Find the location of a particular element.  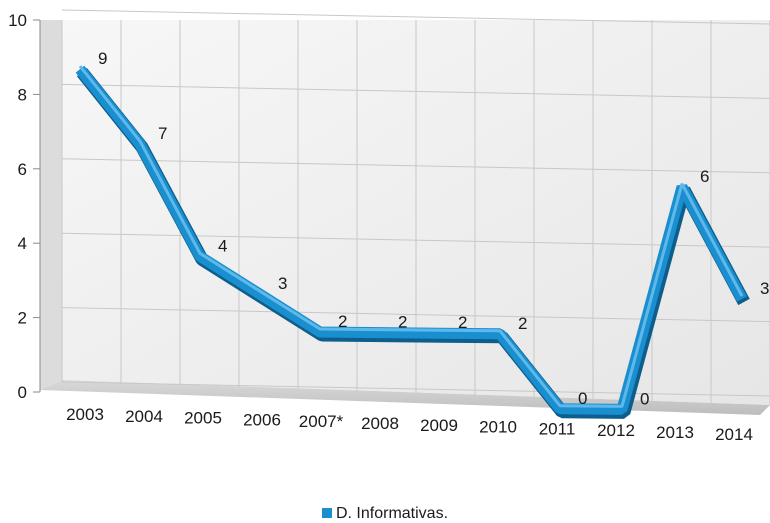

y-tick-label: 10 is located at coordinates (17, 20).